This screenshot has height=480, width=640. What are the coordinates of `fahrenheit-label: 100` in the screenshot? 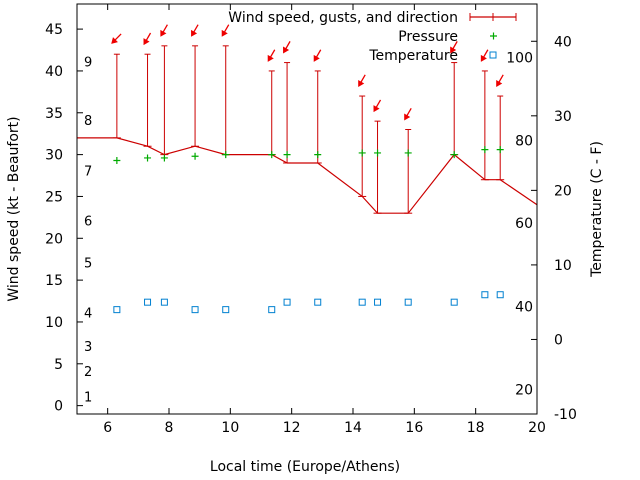 It's located at (519, 59).